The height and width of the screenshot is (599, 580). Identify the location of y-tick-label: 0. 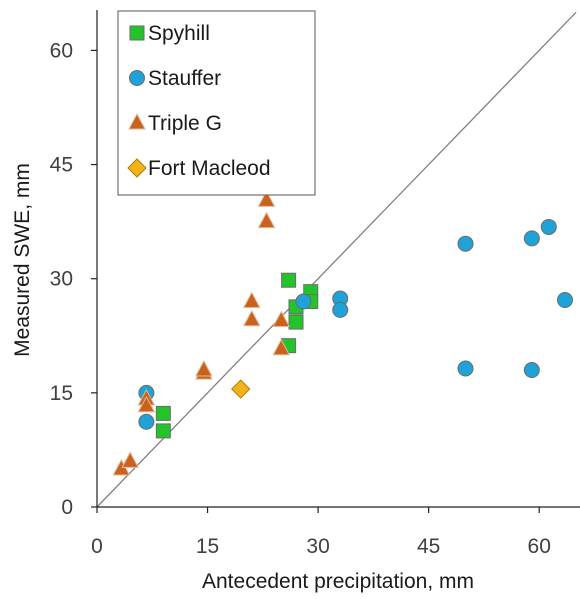
(67, 507).